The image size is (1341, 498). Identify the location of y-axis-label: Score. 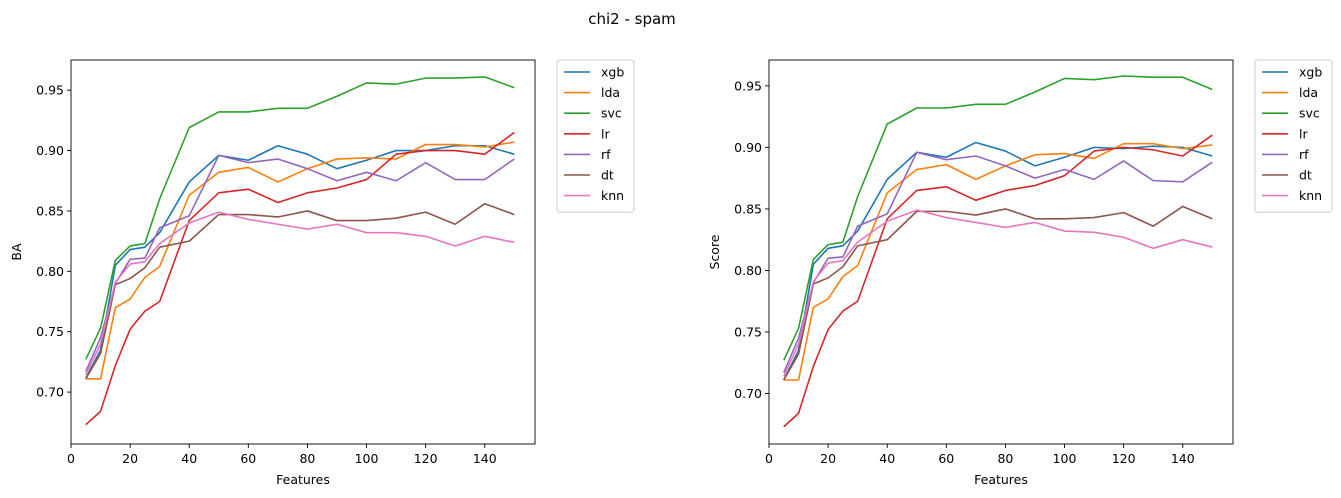
(714, 251).